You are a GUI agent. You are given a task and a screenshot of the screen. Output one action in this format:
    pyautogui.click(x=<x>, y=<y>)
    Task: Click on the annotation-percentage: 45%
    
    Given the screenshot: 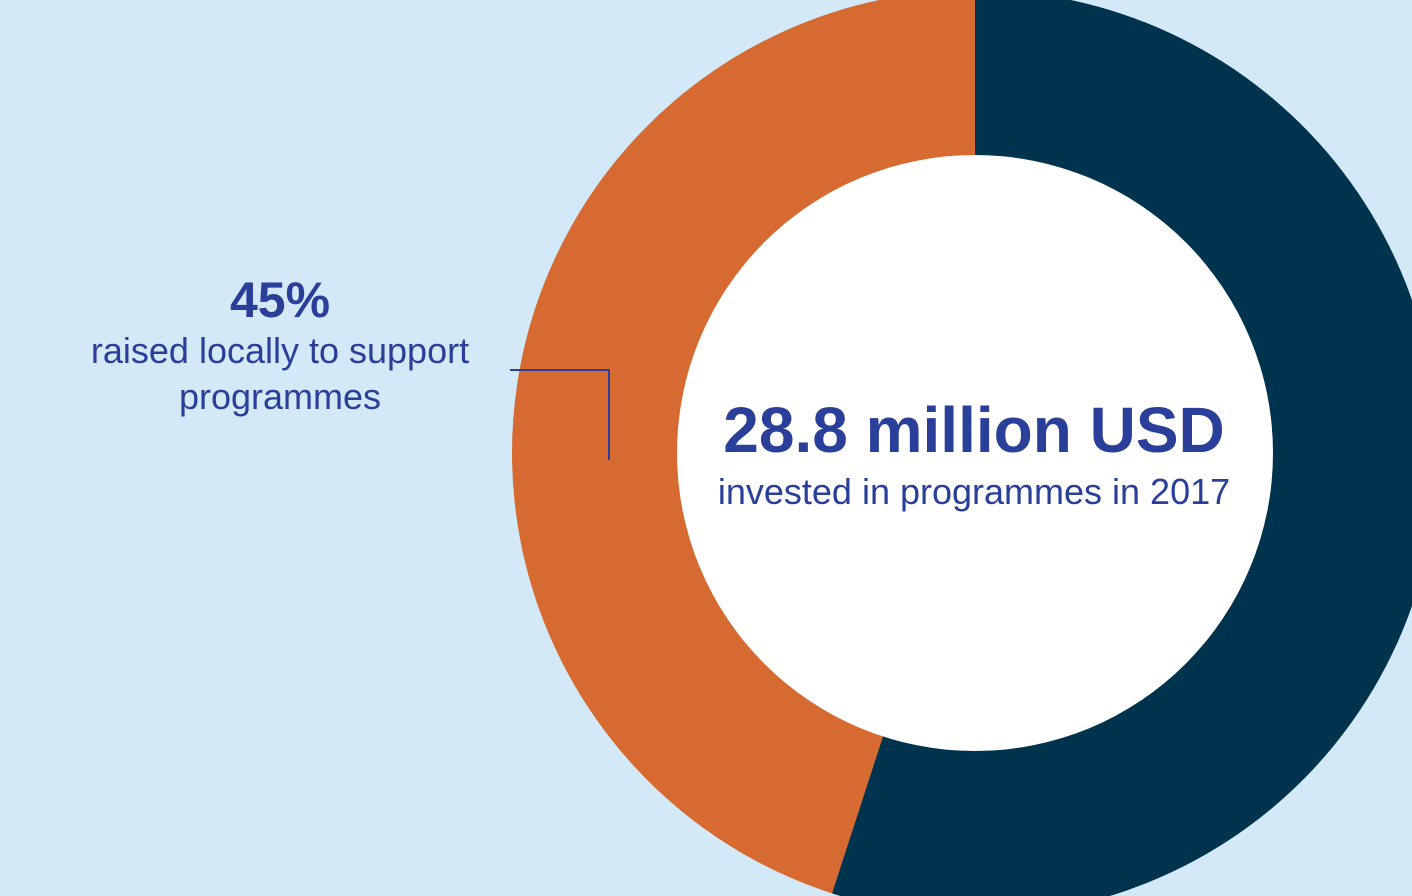 What is the action you would take?
    pyautogui.click(x=280, y=300)
    